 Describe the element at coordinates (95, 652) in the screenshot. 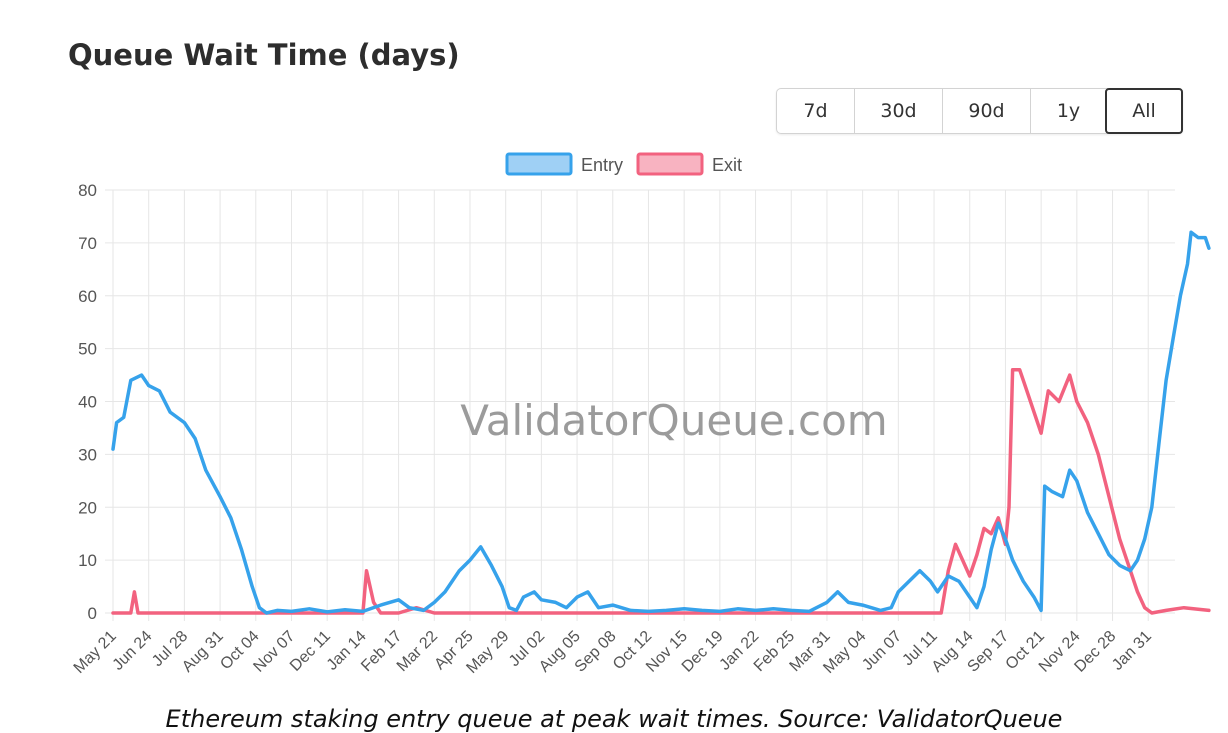

I see `x-tick-label: May 21` at that location.